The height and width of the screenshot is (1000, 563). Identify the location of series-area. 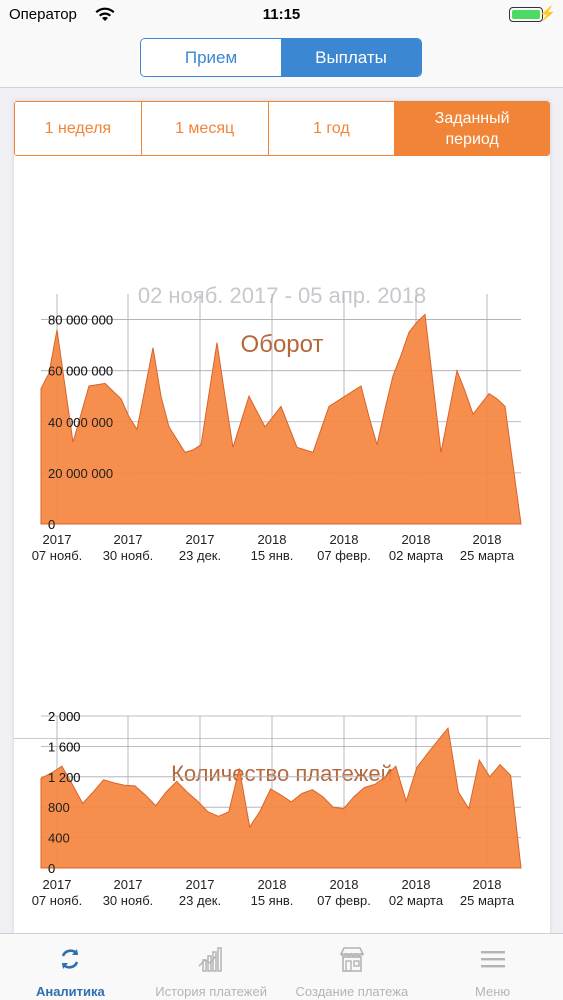
(281, 798).